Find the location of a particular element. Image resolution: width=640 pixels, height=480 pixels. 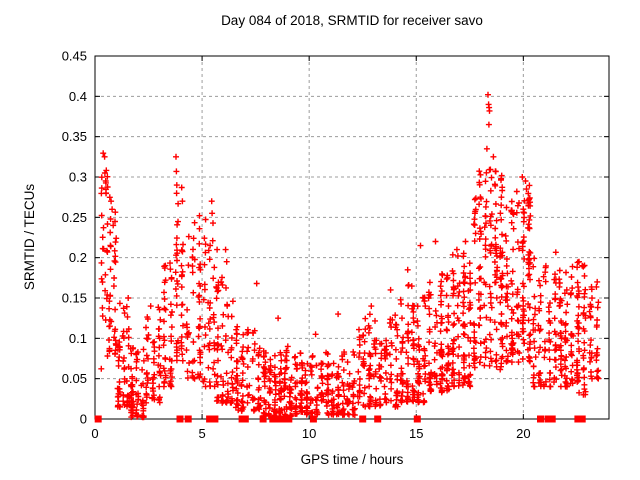

svg-text: 0.05 is located at coordinates (74, 378).